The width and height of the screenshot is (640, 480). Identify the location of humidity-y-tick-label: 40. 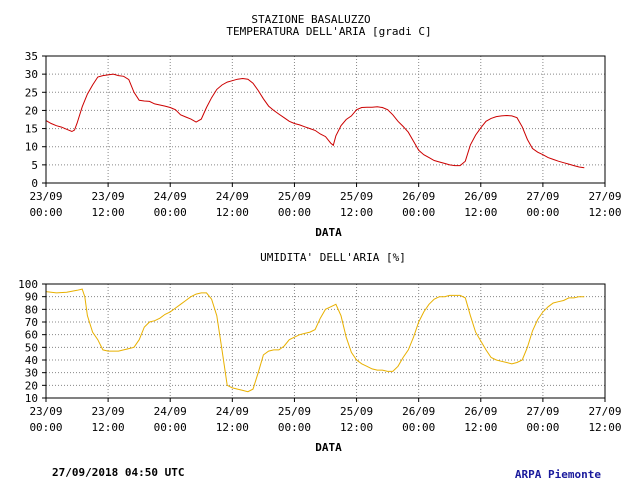
(31, 360).